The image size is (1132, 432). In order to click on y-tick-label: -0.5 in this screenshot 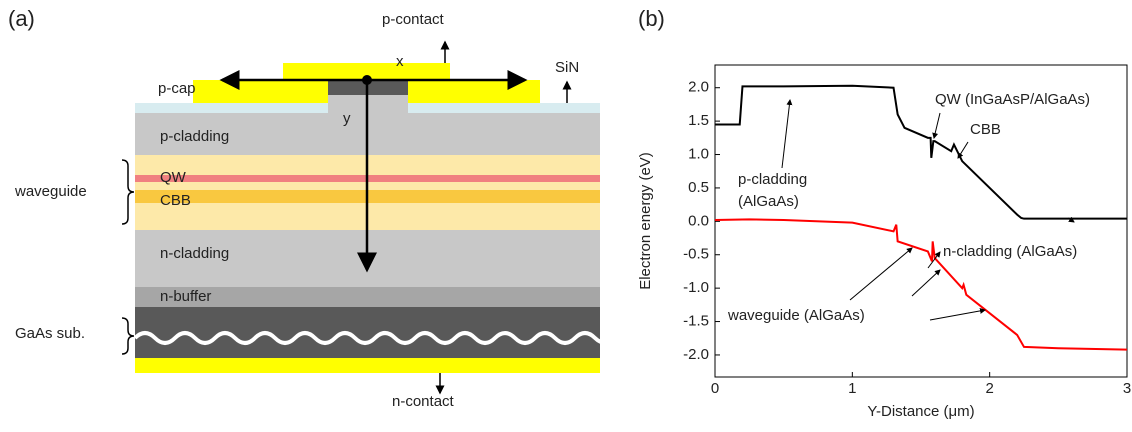, I will do `click(696, 254)`.